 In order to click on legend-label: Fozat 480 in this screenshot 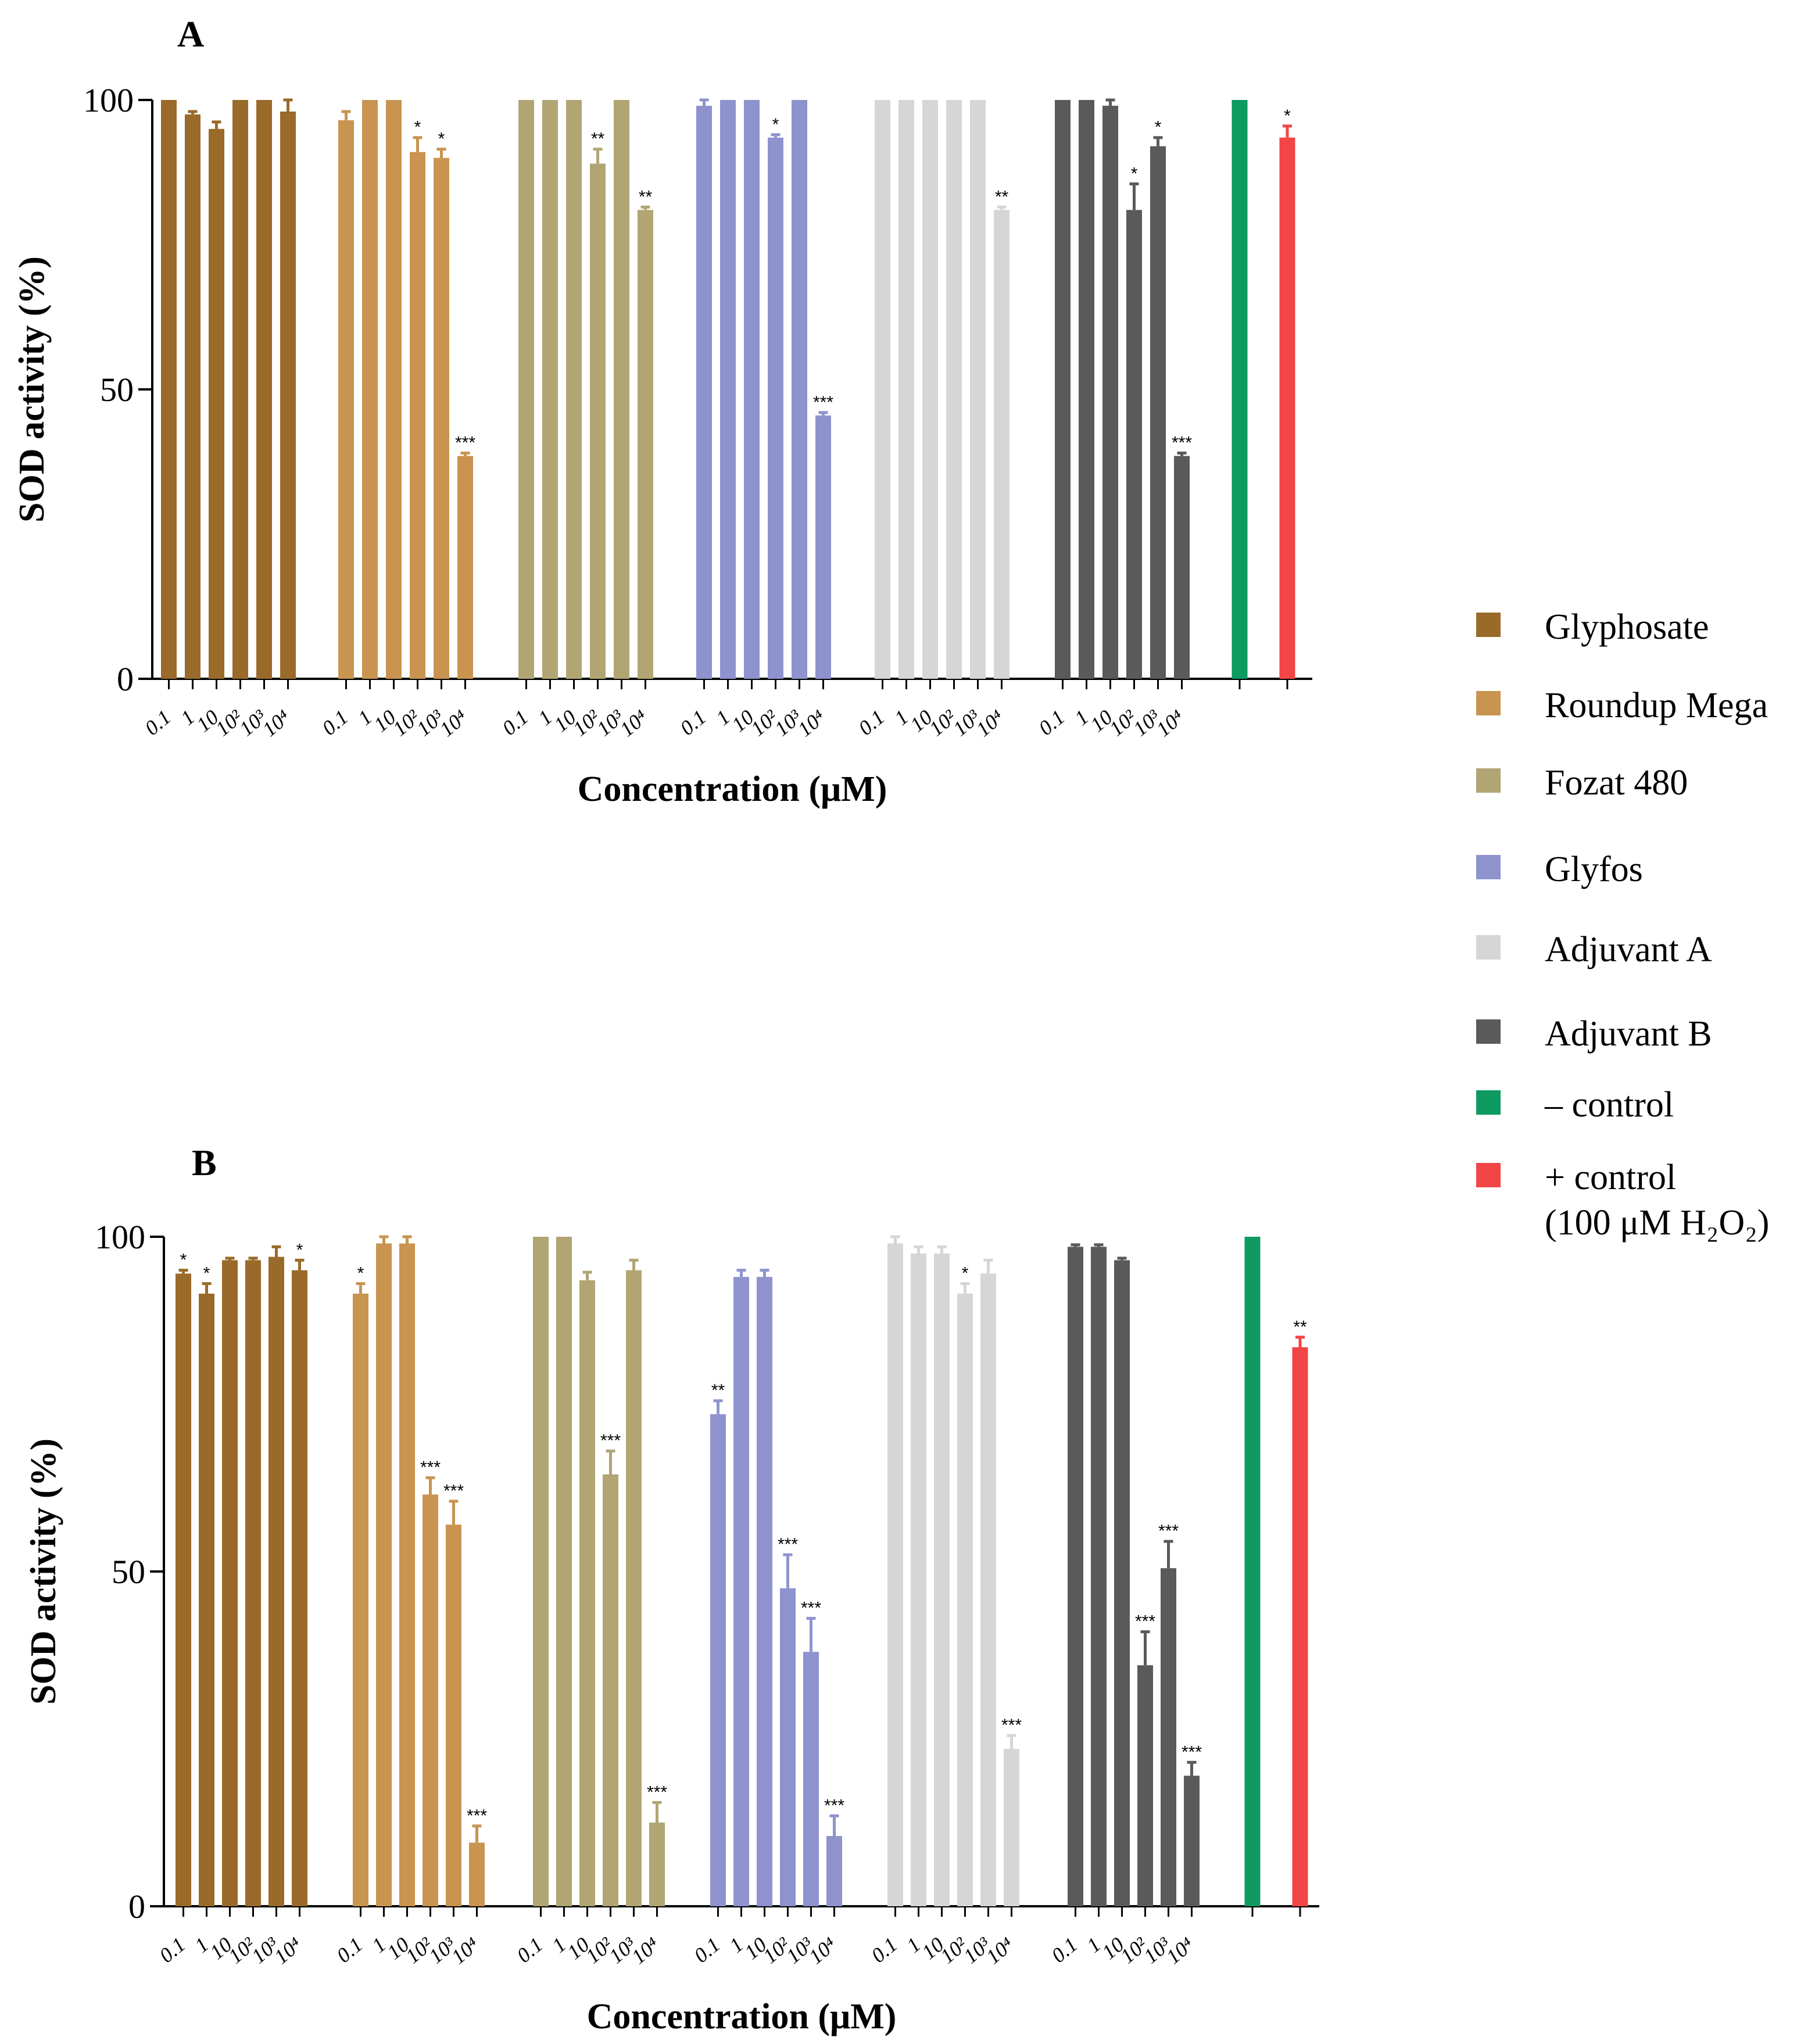, I will do `click(1616, 783)`.